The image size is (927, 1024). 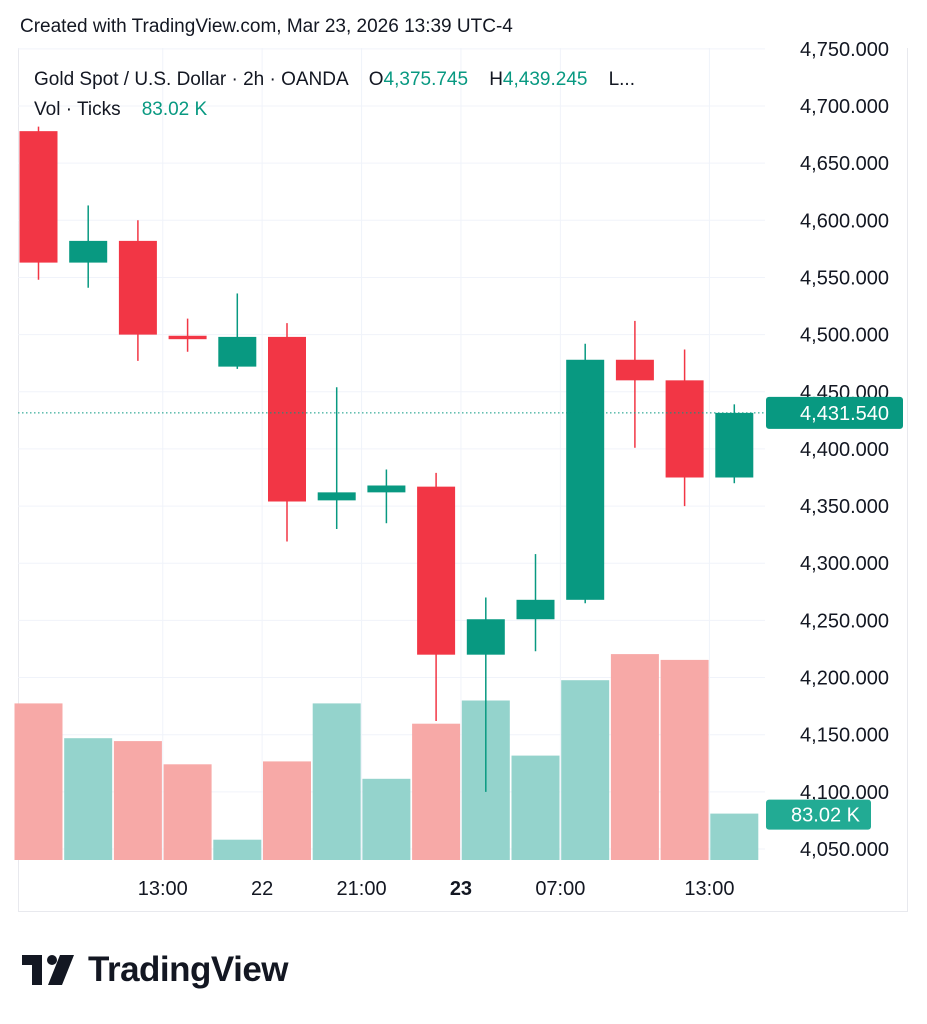 I want to click on legend-symbol: Gold Spot / U.S. Dollar · 2h · OANDA, so click(x=191, y=79).